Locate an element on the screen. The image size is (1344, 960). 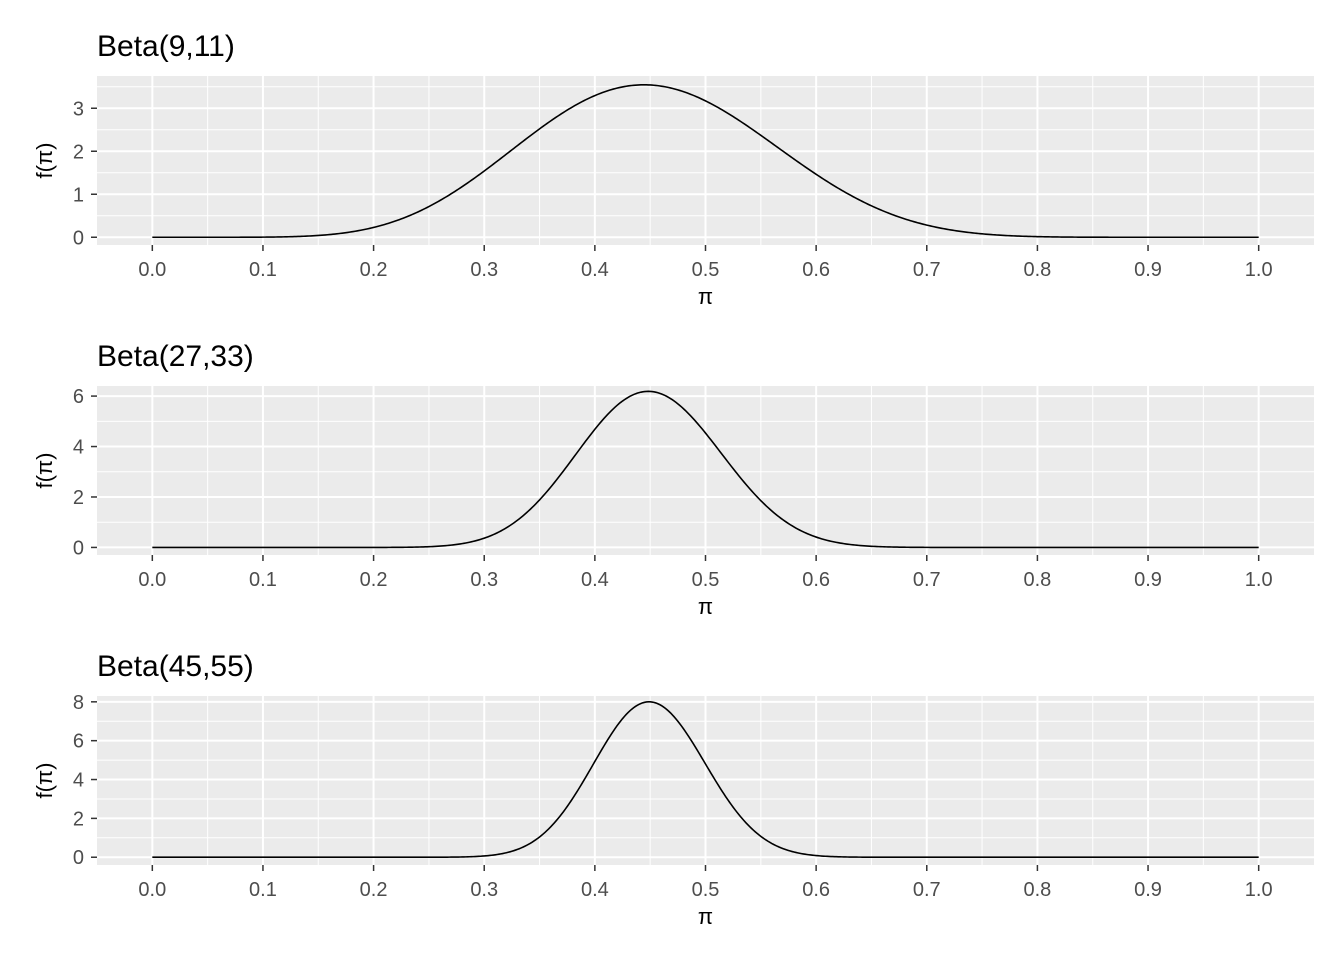
y-tick-label: 3 is located at coordinates (78, 109).